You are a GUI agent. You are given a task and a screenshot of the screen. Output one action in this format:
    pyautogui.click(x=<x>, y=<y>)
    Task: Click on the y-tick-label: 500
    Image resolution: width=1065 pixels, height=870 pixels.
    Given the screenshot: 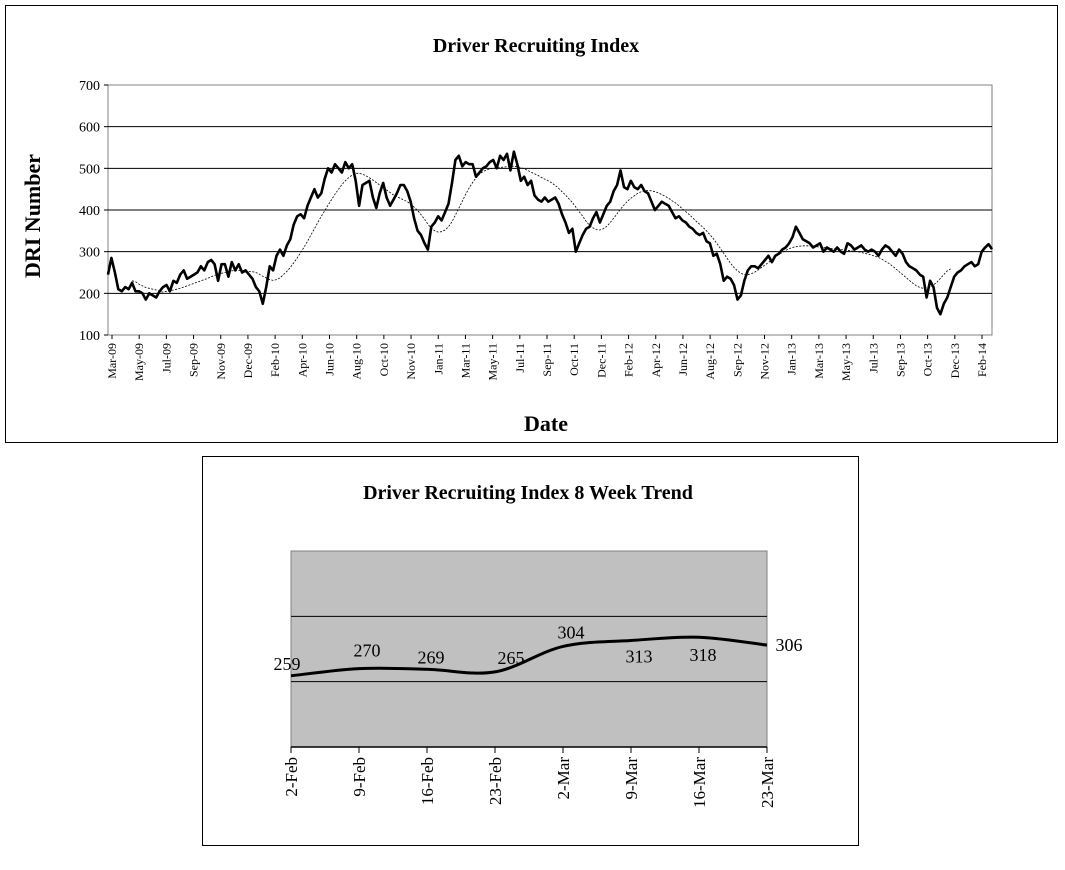 What is the action you would take?
    pyautogui.click(x=89, y=169)
    